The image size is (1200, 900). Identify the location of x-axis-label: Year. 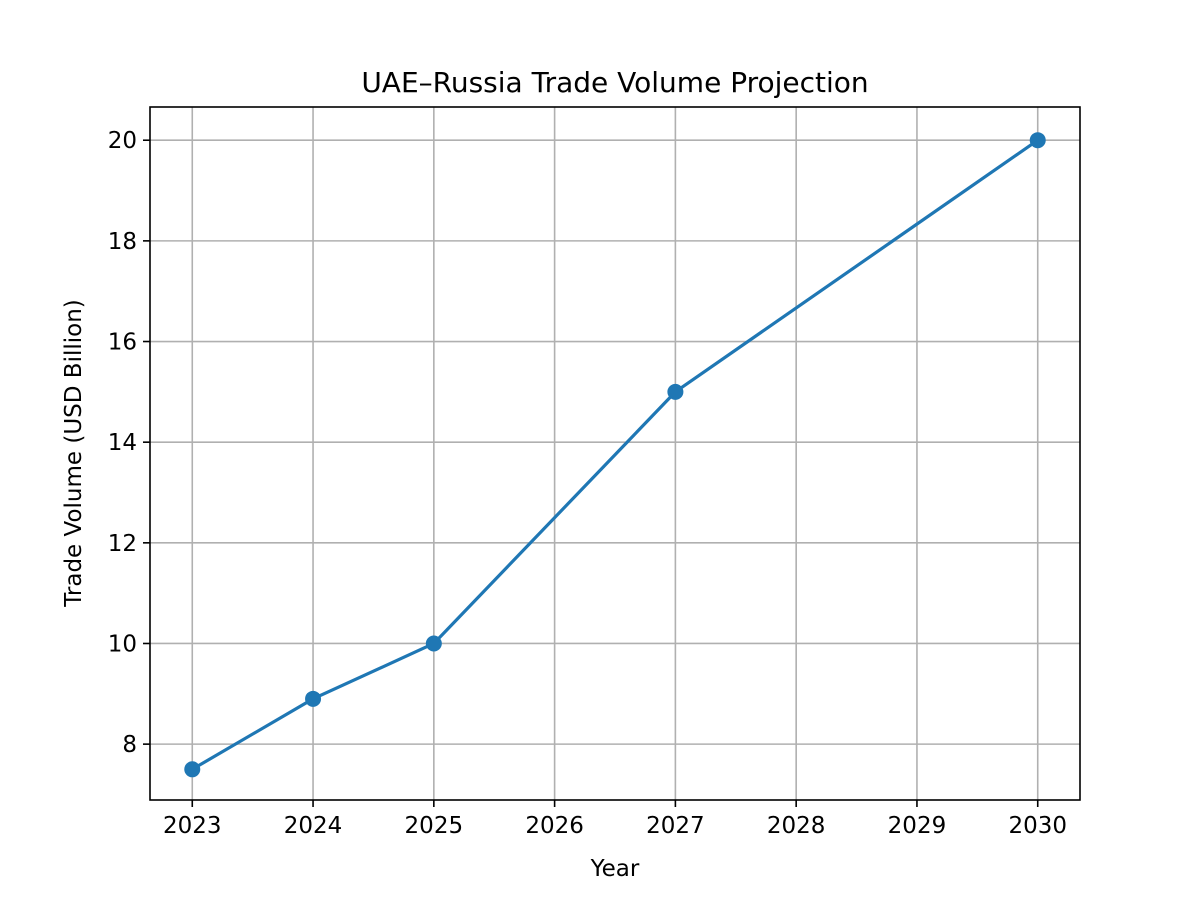
(615, 869).